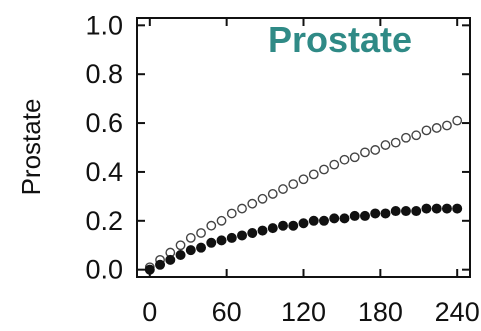 The image size is (481, 331). Describe the element at coordinates (457, 312) in the screenshot. I see `x-tick-label: 240` at that location.